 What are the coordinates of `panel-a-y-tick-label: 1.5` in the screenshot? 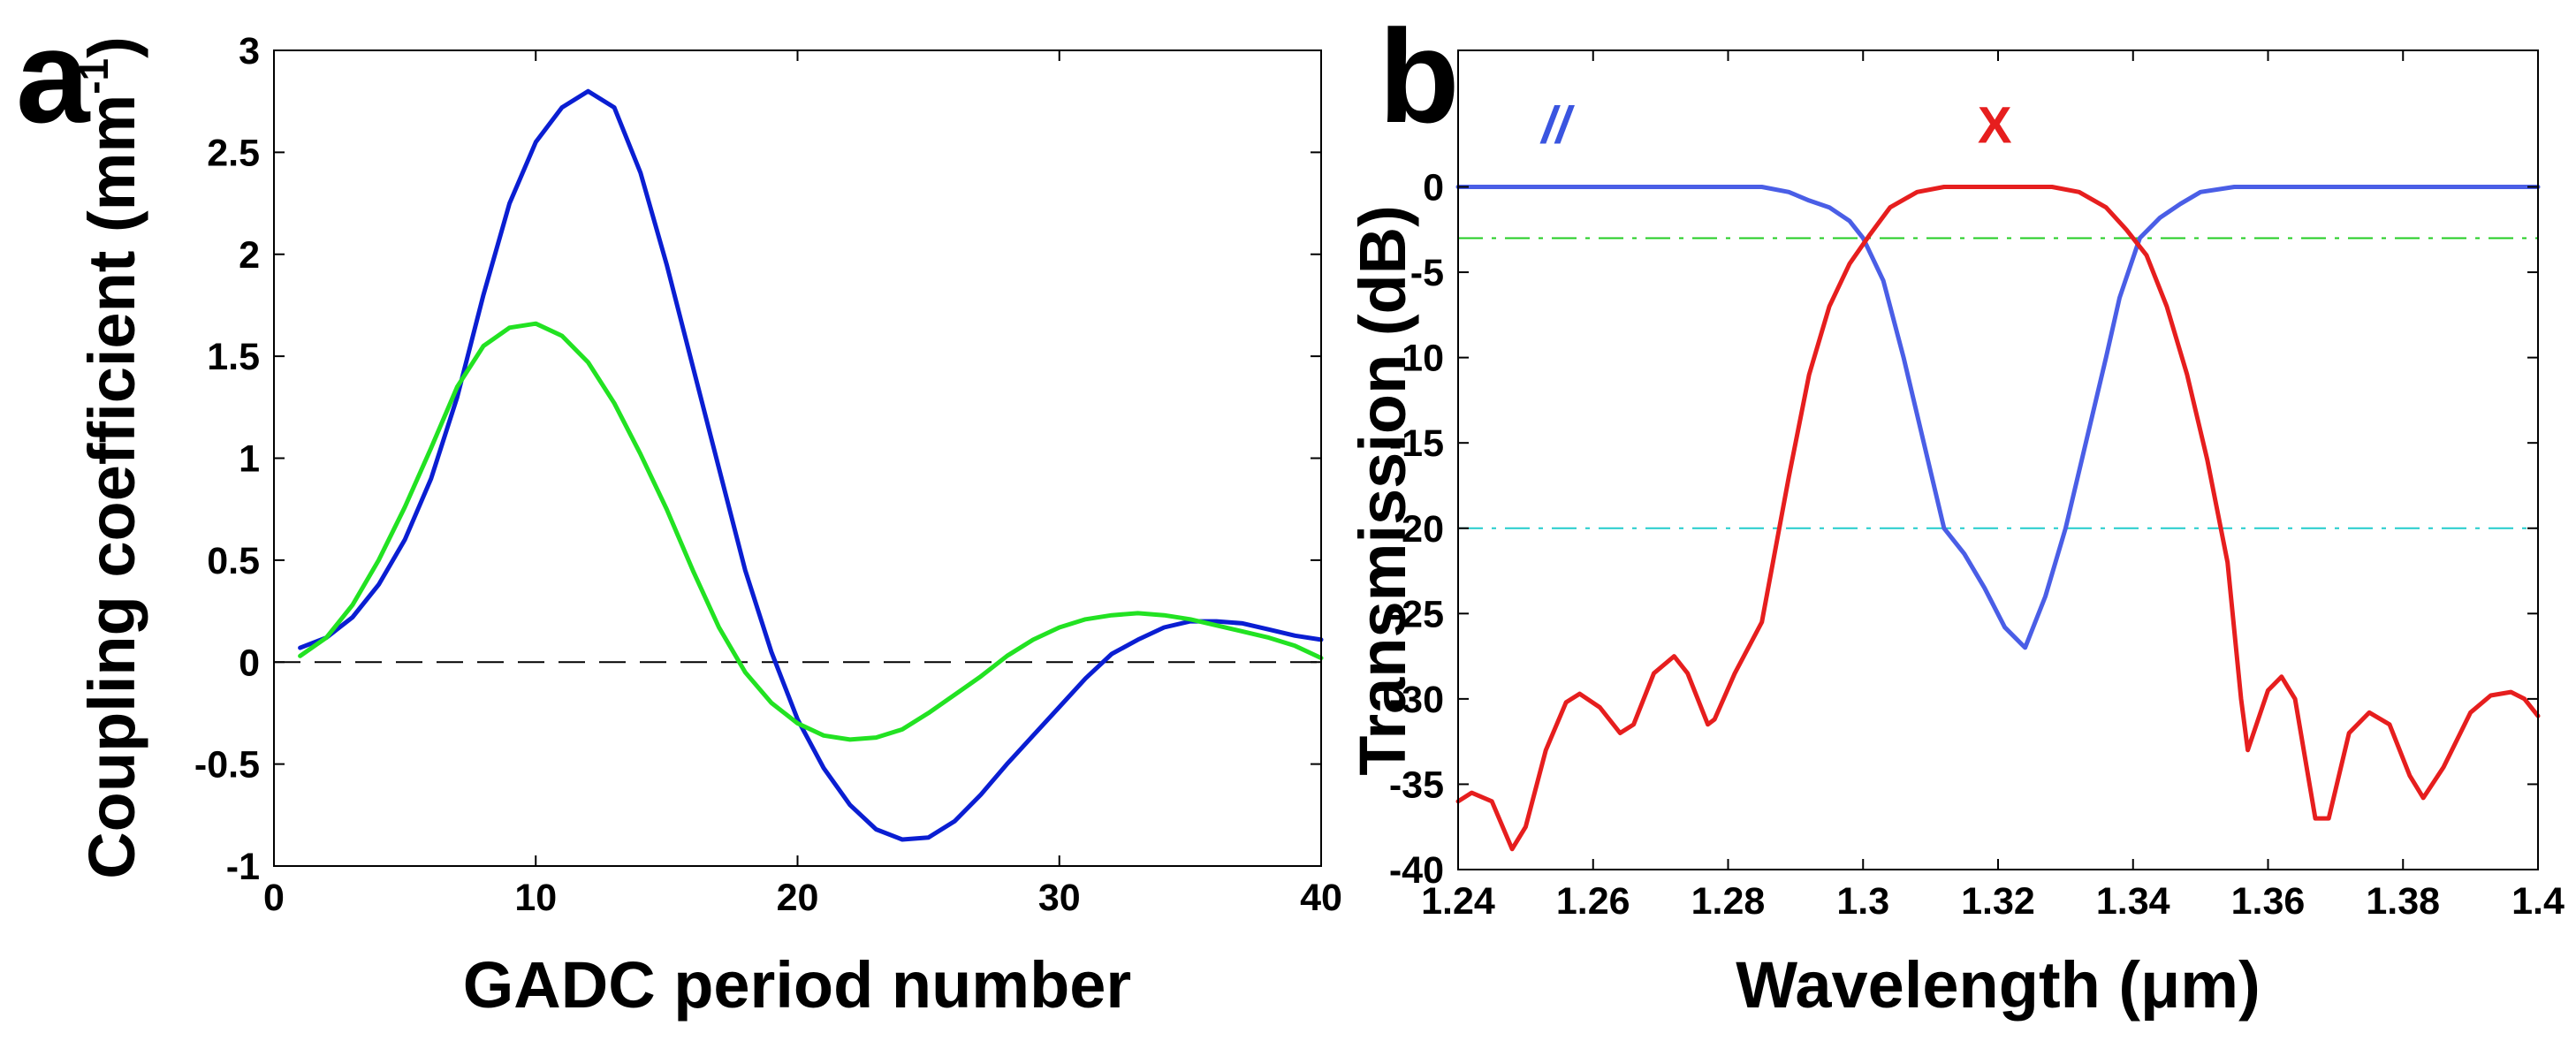 It's located at (233, 357).